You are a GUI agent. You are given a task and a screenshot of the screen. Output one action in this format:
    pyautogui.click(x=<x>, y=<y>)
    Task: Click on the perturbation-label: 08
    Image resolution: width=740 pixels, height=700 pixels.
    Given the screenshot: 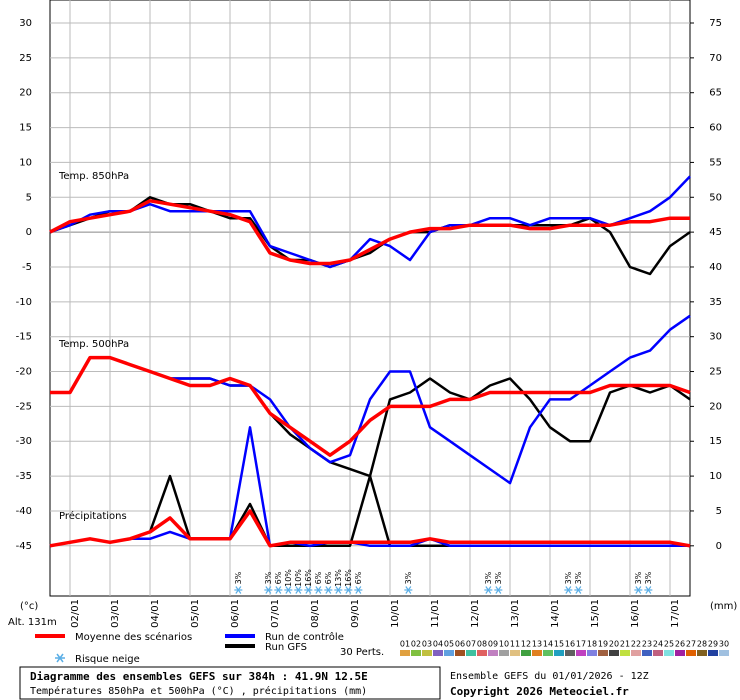 What is the action you would take?
    pyautogui.click(x=482, y=644)
    